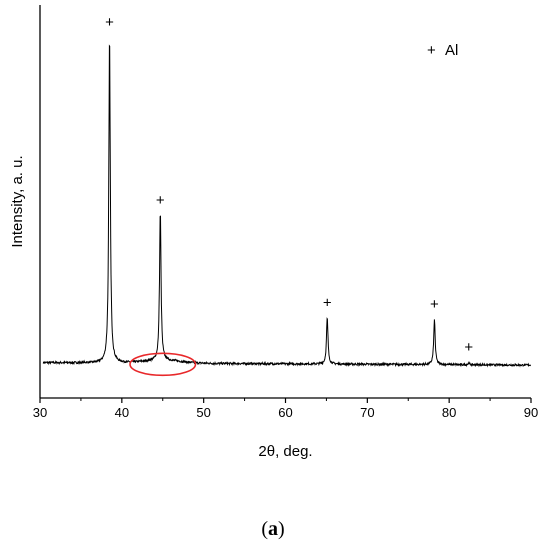 The width and height of the screenshot is (546, 550). What do you see at coordinates (285, 412) in the screenshot?
I see `x-tick-label: 60` at bounding box center [285, 412].